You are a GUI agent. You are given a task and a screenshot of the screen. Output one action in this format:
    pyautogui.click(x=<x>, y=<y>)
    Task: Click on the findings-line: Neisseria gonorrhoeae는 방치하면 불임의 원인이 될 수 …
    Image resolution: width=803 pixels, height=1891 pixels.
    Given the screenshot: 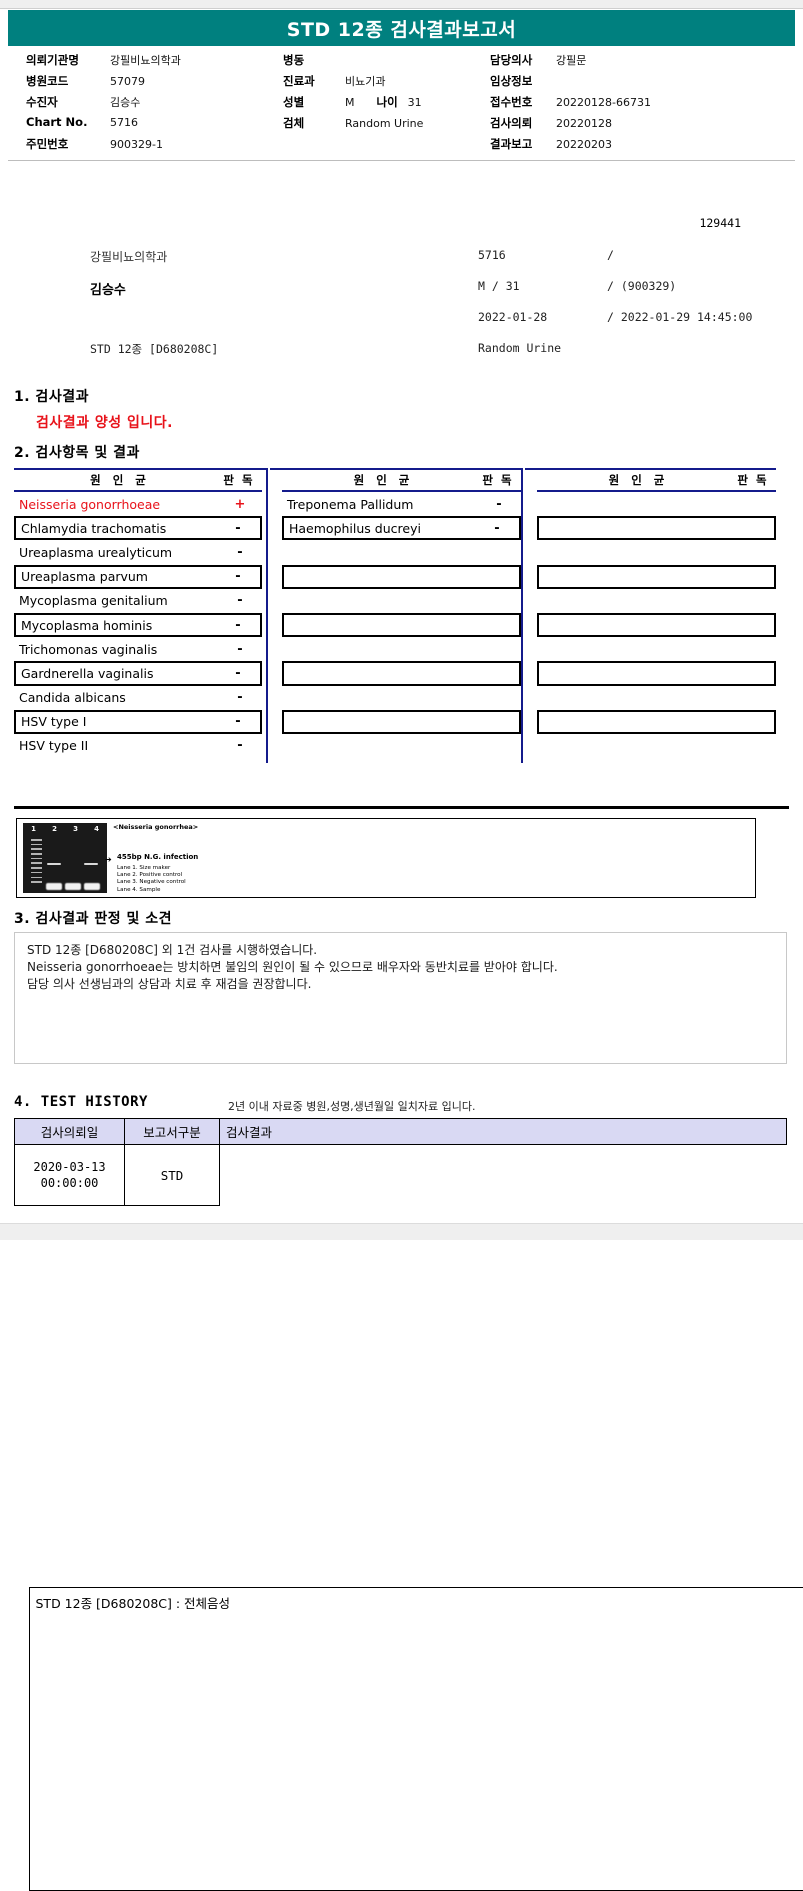 What is the action you would take?
    pyautogui.click(x=400, y=967)
    